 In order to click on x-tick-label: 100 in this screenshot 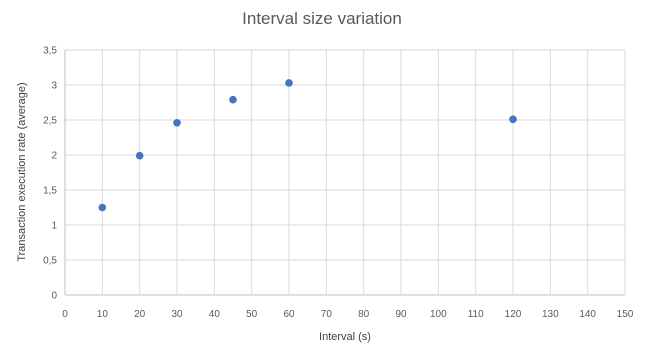, I will do `click(438, 314)`.